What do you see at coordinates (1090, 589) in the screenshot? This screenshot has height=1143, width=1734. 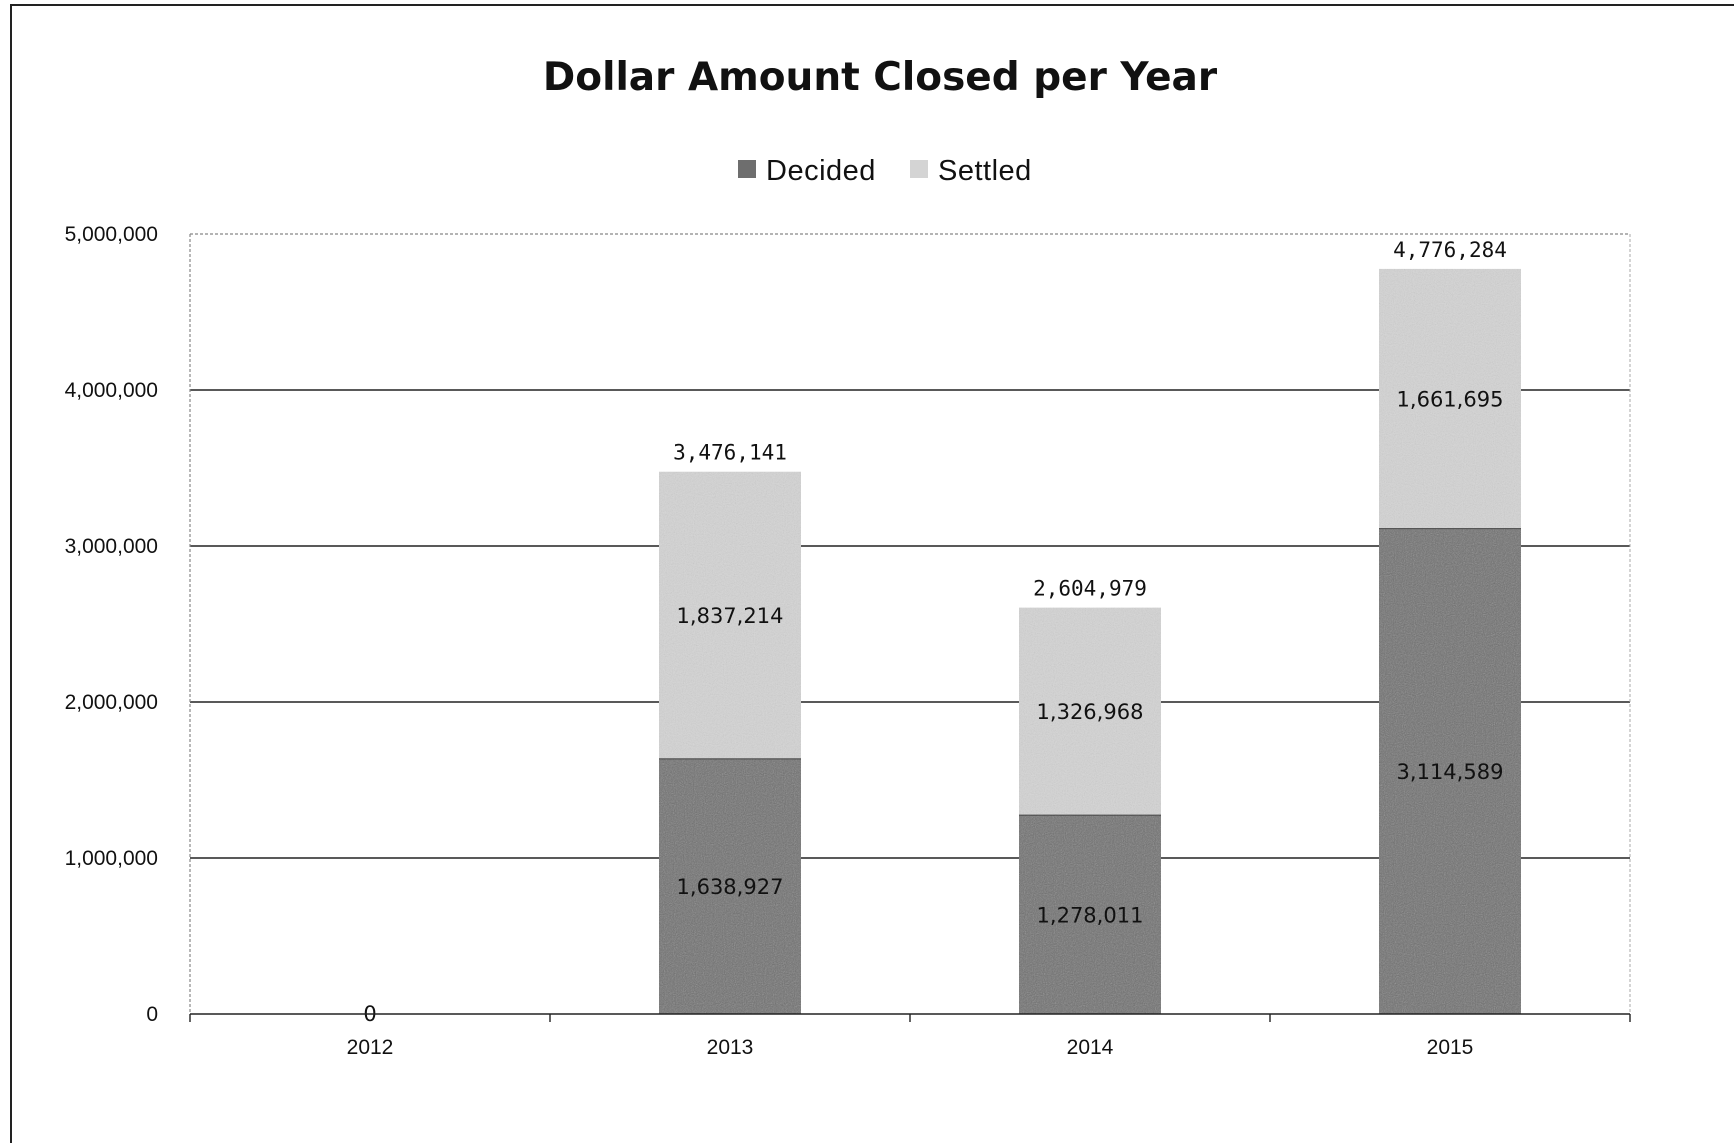 I see `total-label: 2,604,979` at bounding box center [1090, 589].